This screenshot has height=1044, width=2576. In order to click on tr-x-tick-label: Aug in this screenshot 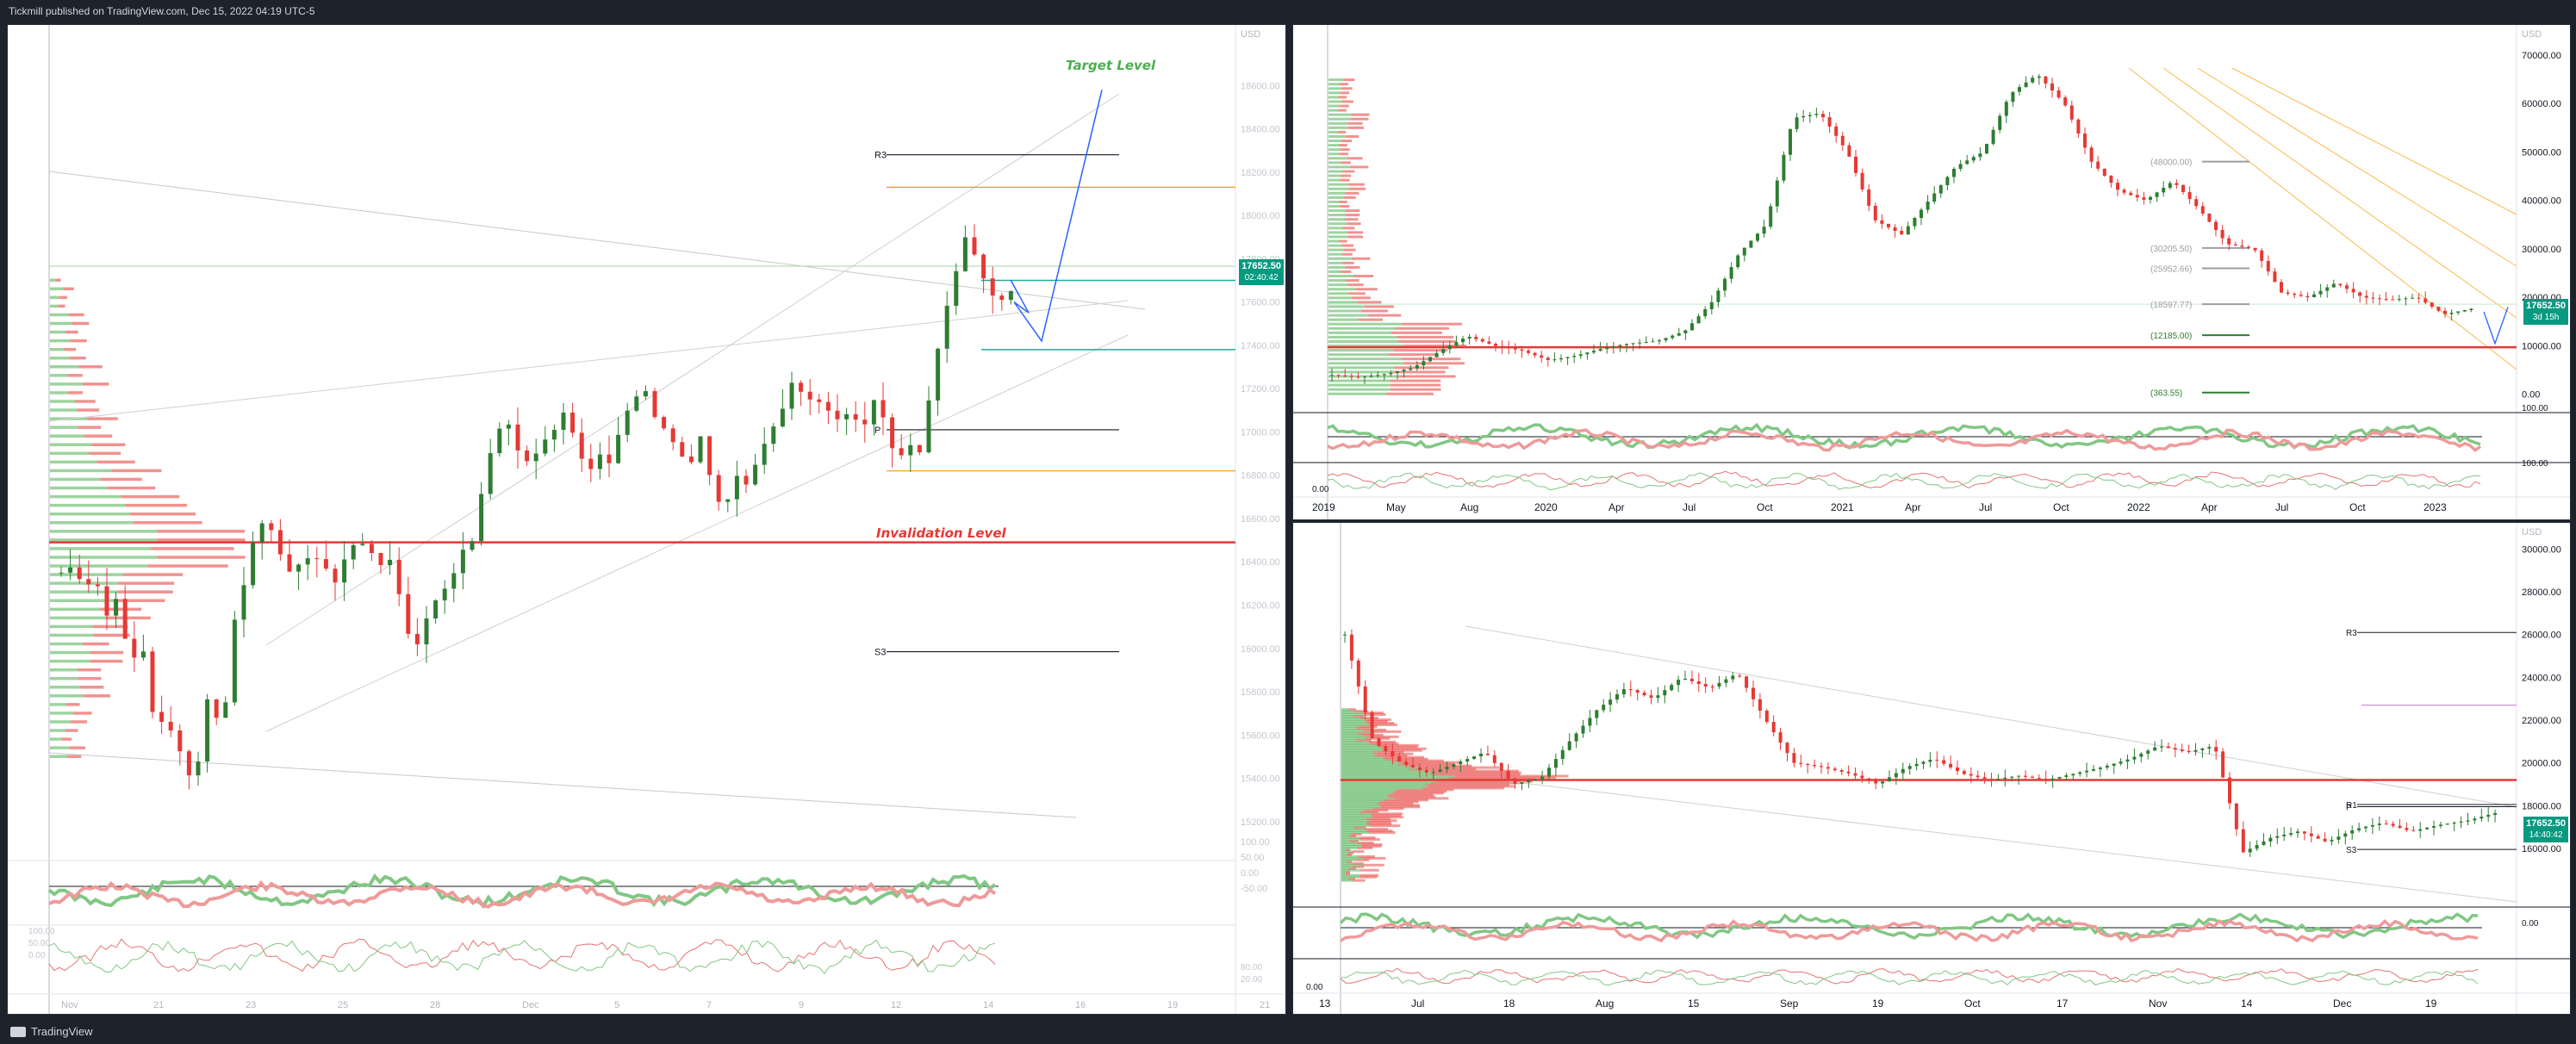, I will do `click(1469, 507)`.